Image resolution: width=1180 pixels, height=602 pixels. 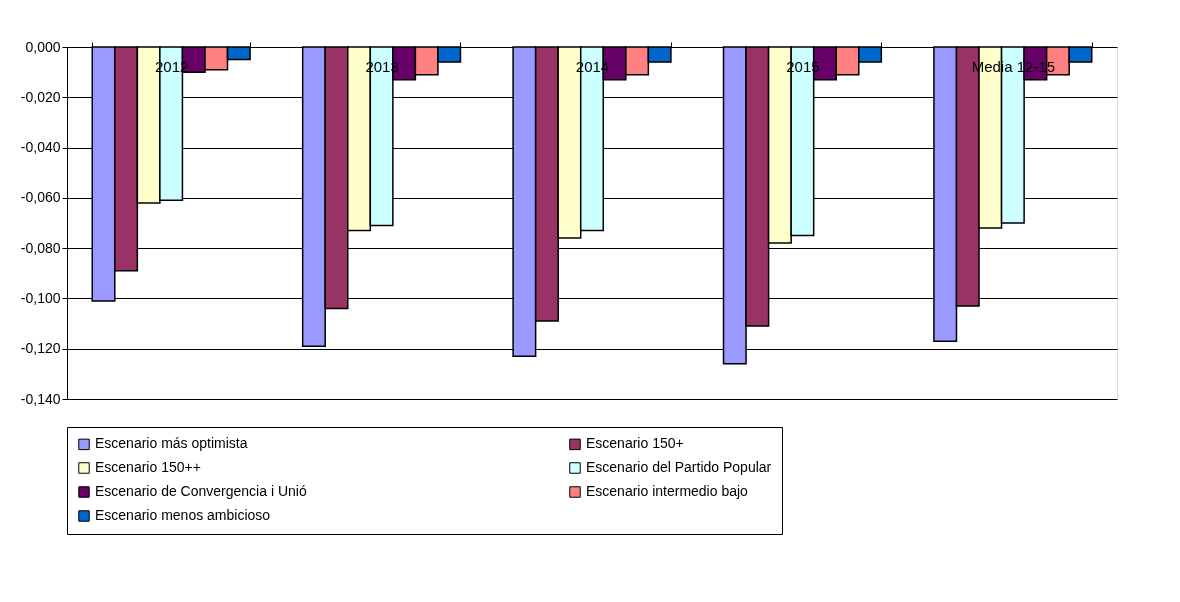 What do you see at coordinates (40, 398) in the screenshot?
I see `y-tick-label: -0,140` at bounding box center [40, 398].